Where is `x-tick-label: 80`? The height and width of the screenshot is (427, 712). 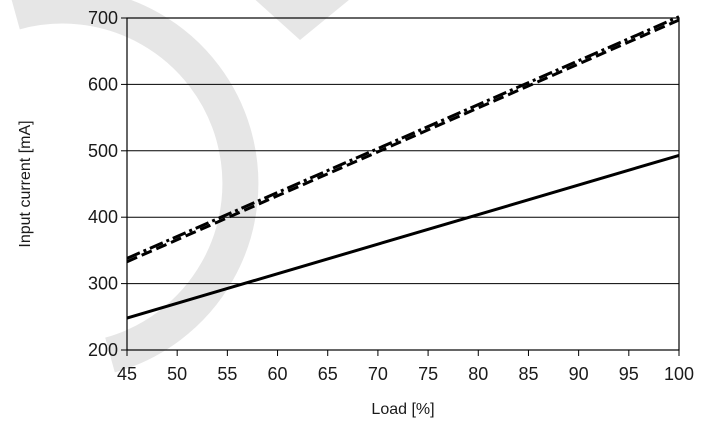 x-tick-label: 80 is located at coordinates (478, 374).